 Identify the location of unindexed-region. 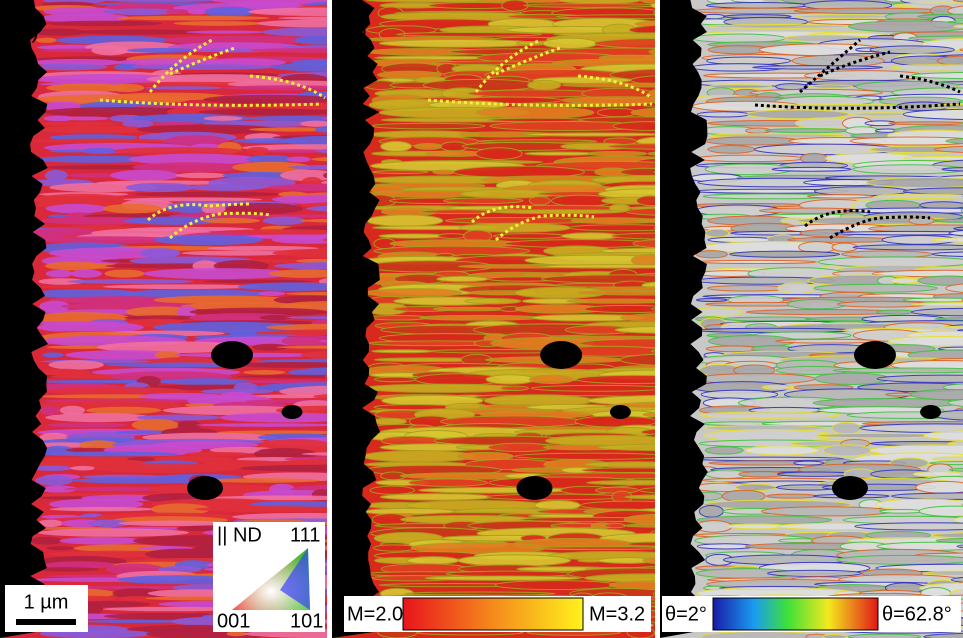
(24, 319).